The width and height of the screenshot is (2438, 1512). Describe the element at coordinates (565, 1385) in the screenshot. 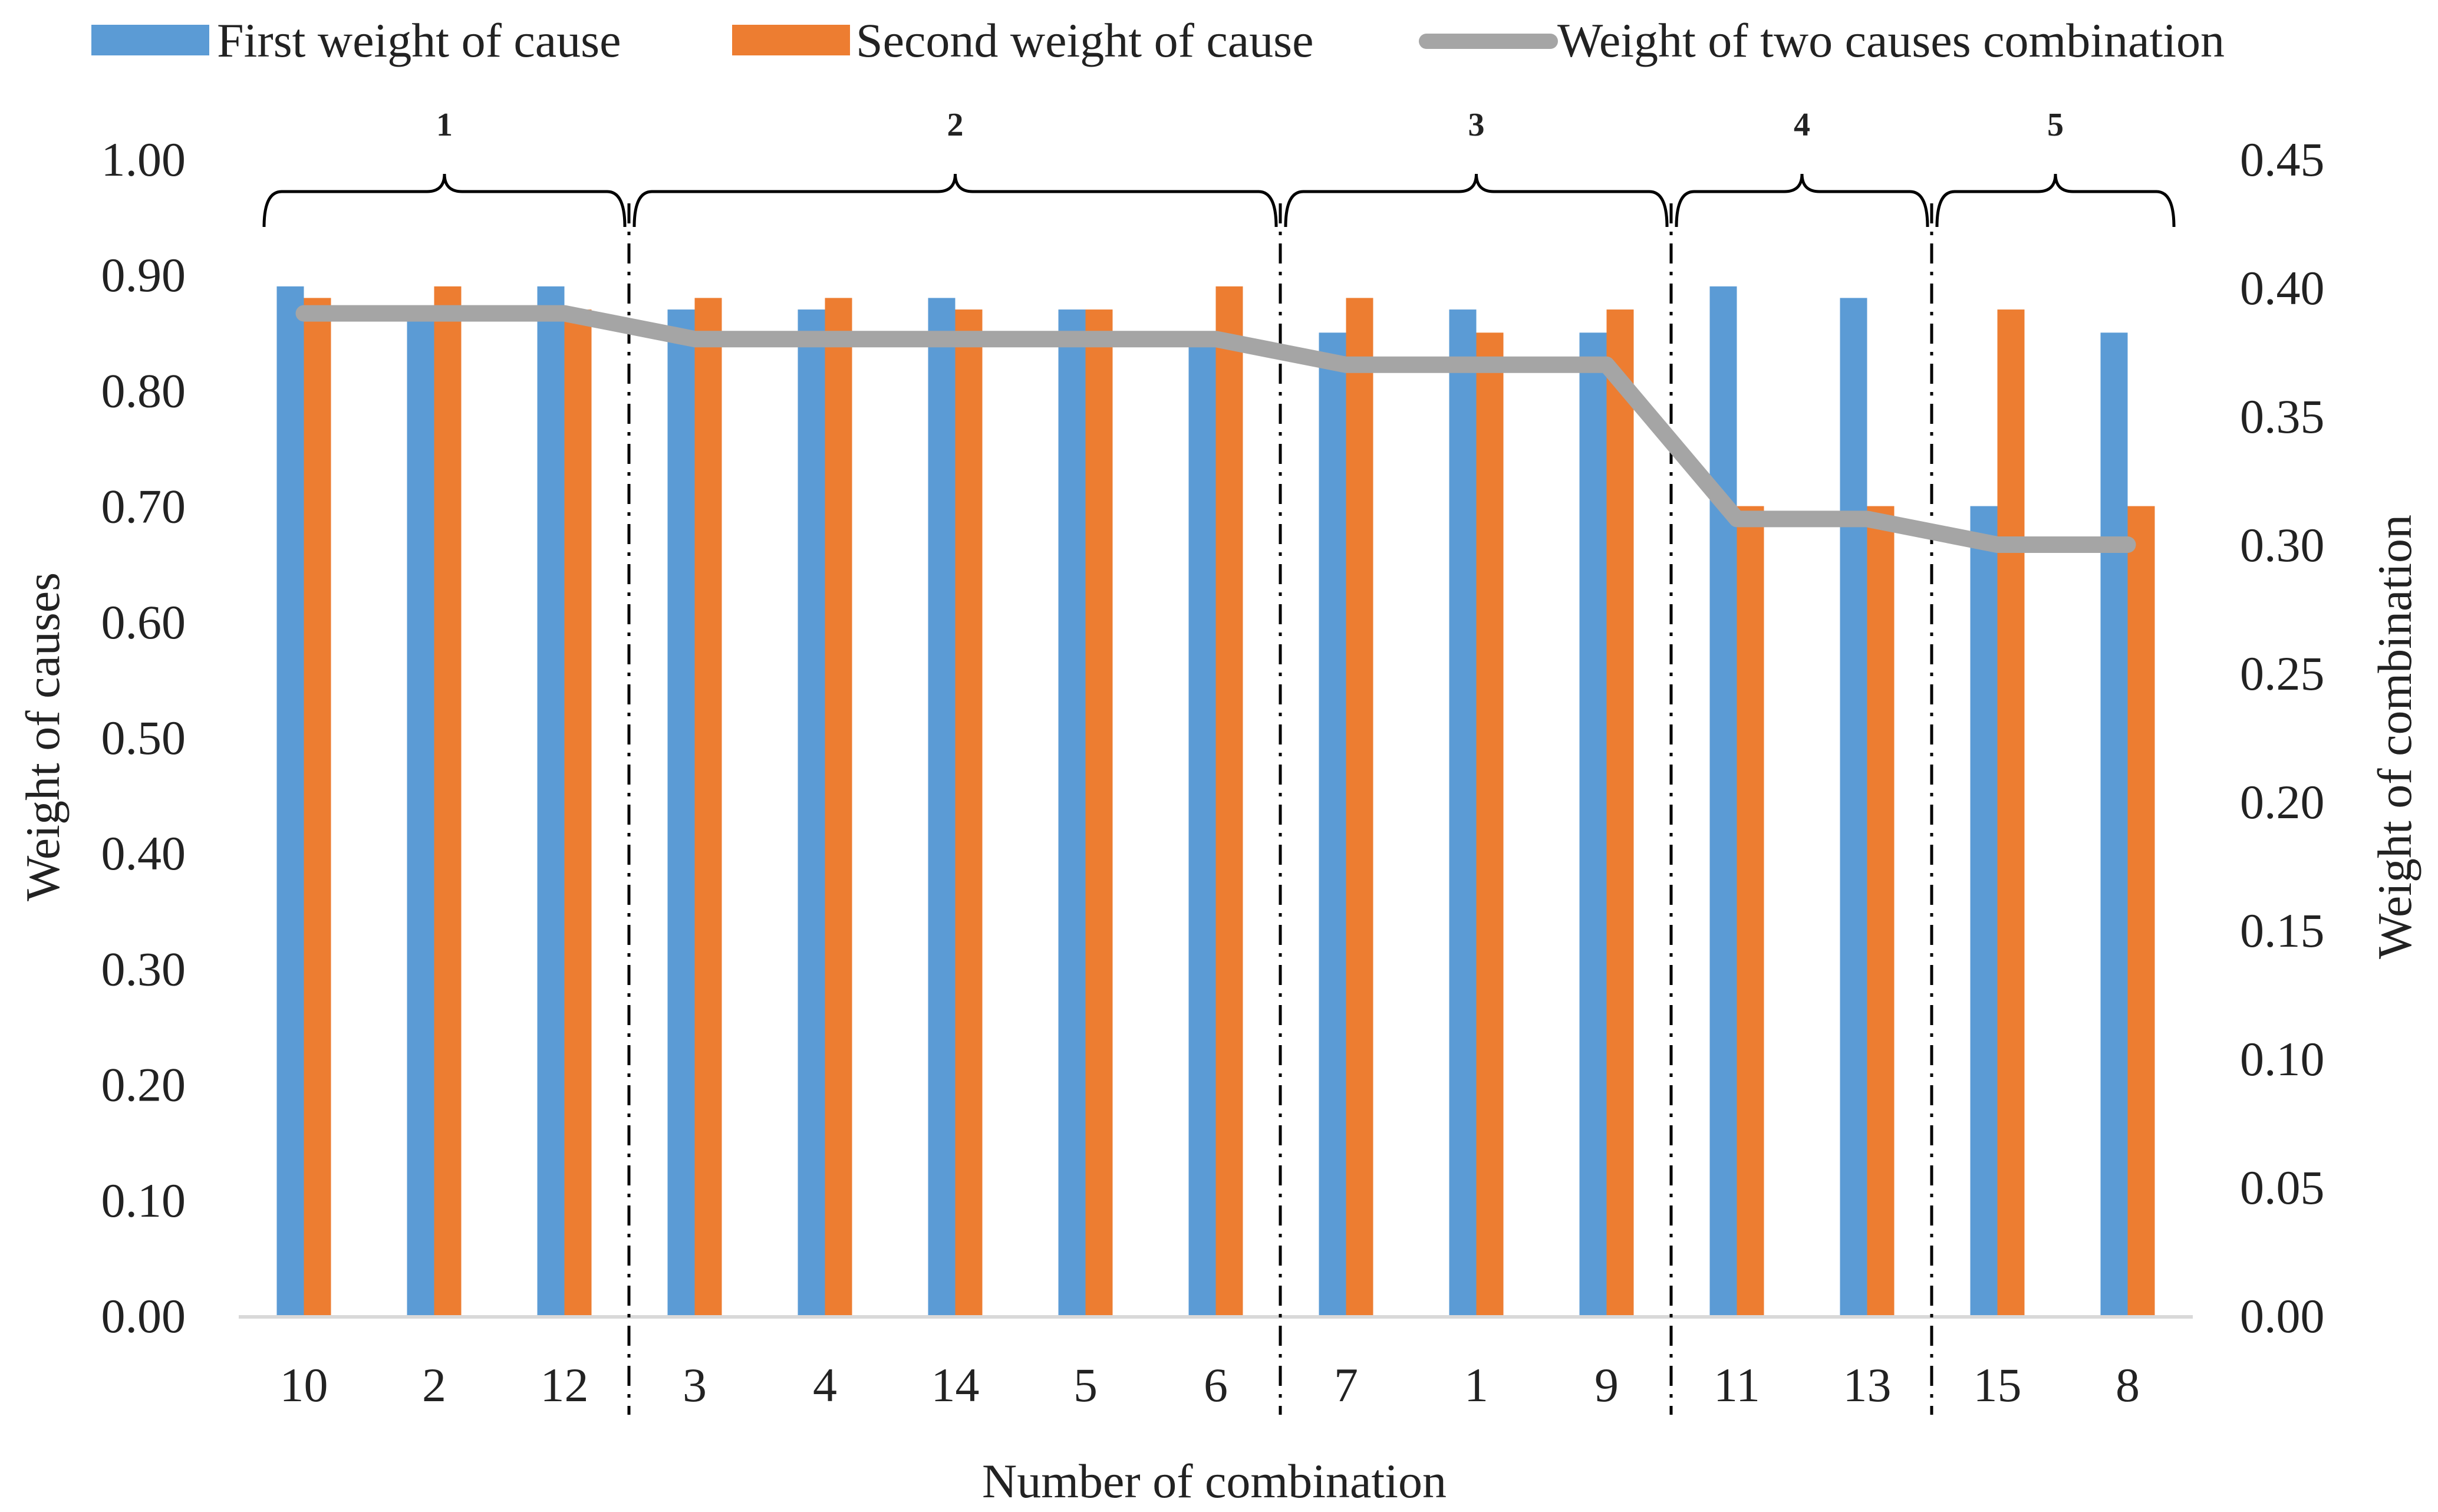

I see `x-tick-label: 12` at that location.